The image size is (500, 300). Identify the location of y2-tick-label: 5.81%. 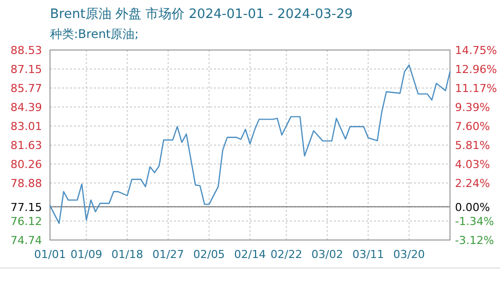
(472, 145).